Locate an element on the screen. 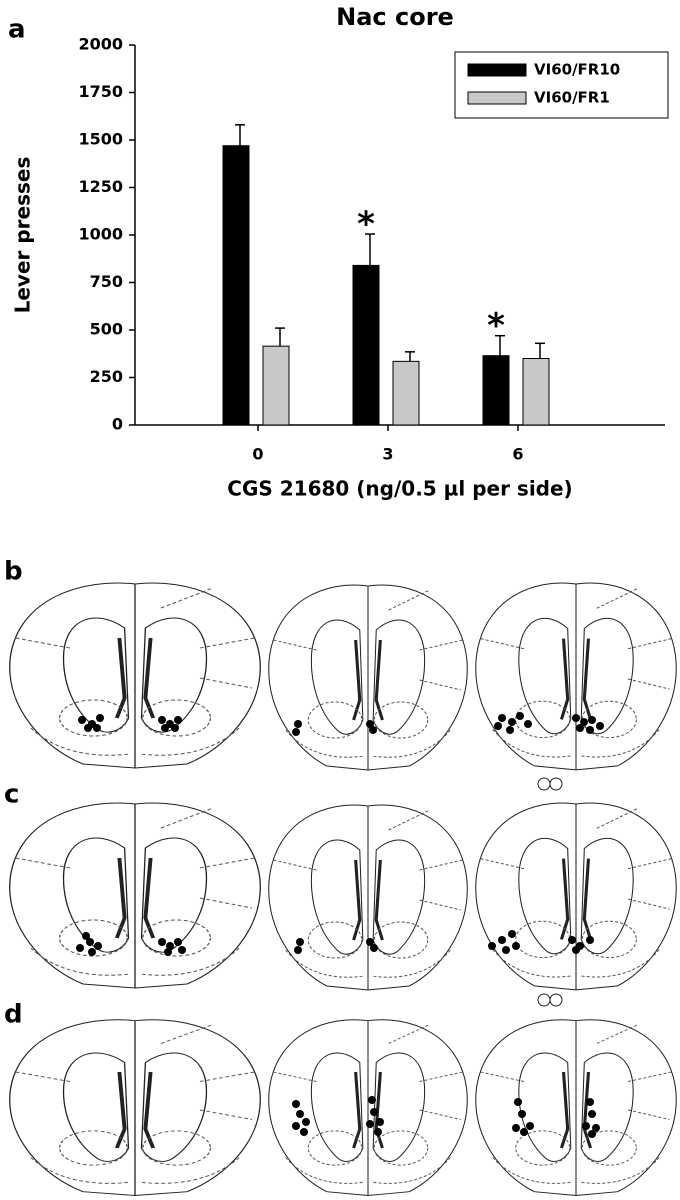  y-tick-label: 1250 is located at coordinates (100, 186).